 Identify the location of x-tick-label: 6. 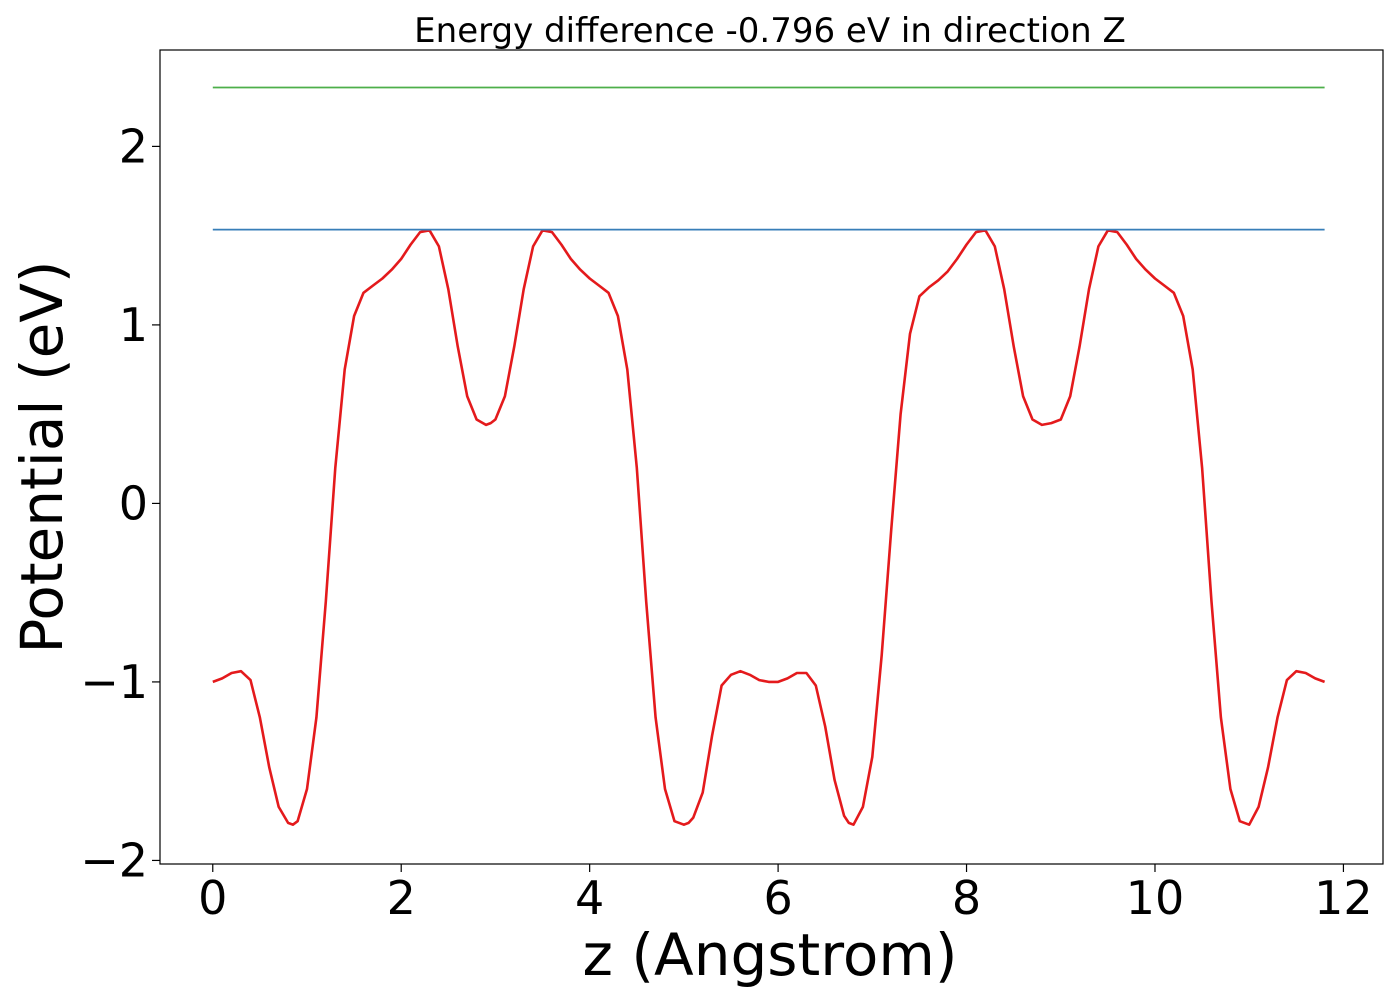
(777, 898).